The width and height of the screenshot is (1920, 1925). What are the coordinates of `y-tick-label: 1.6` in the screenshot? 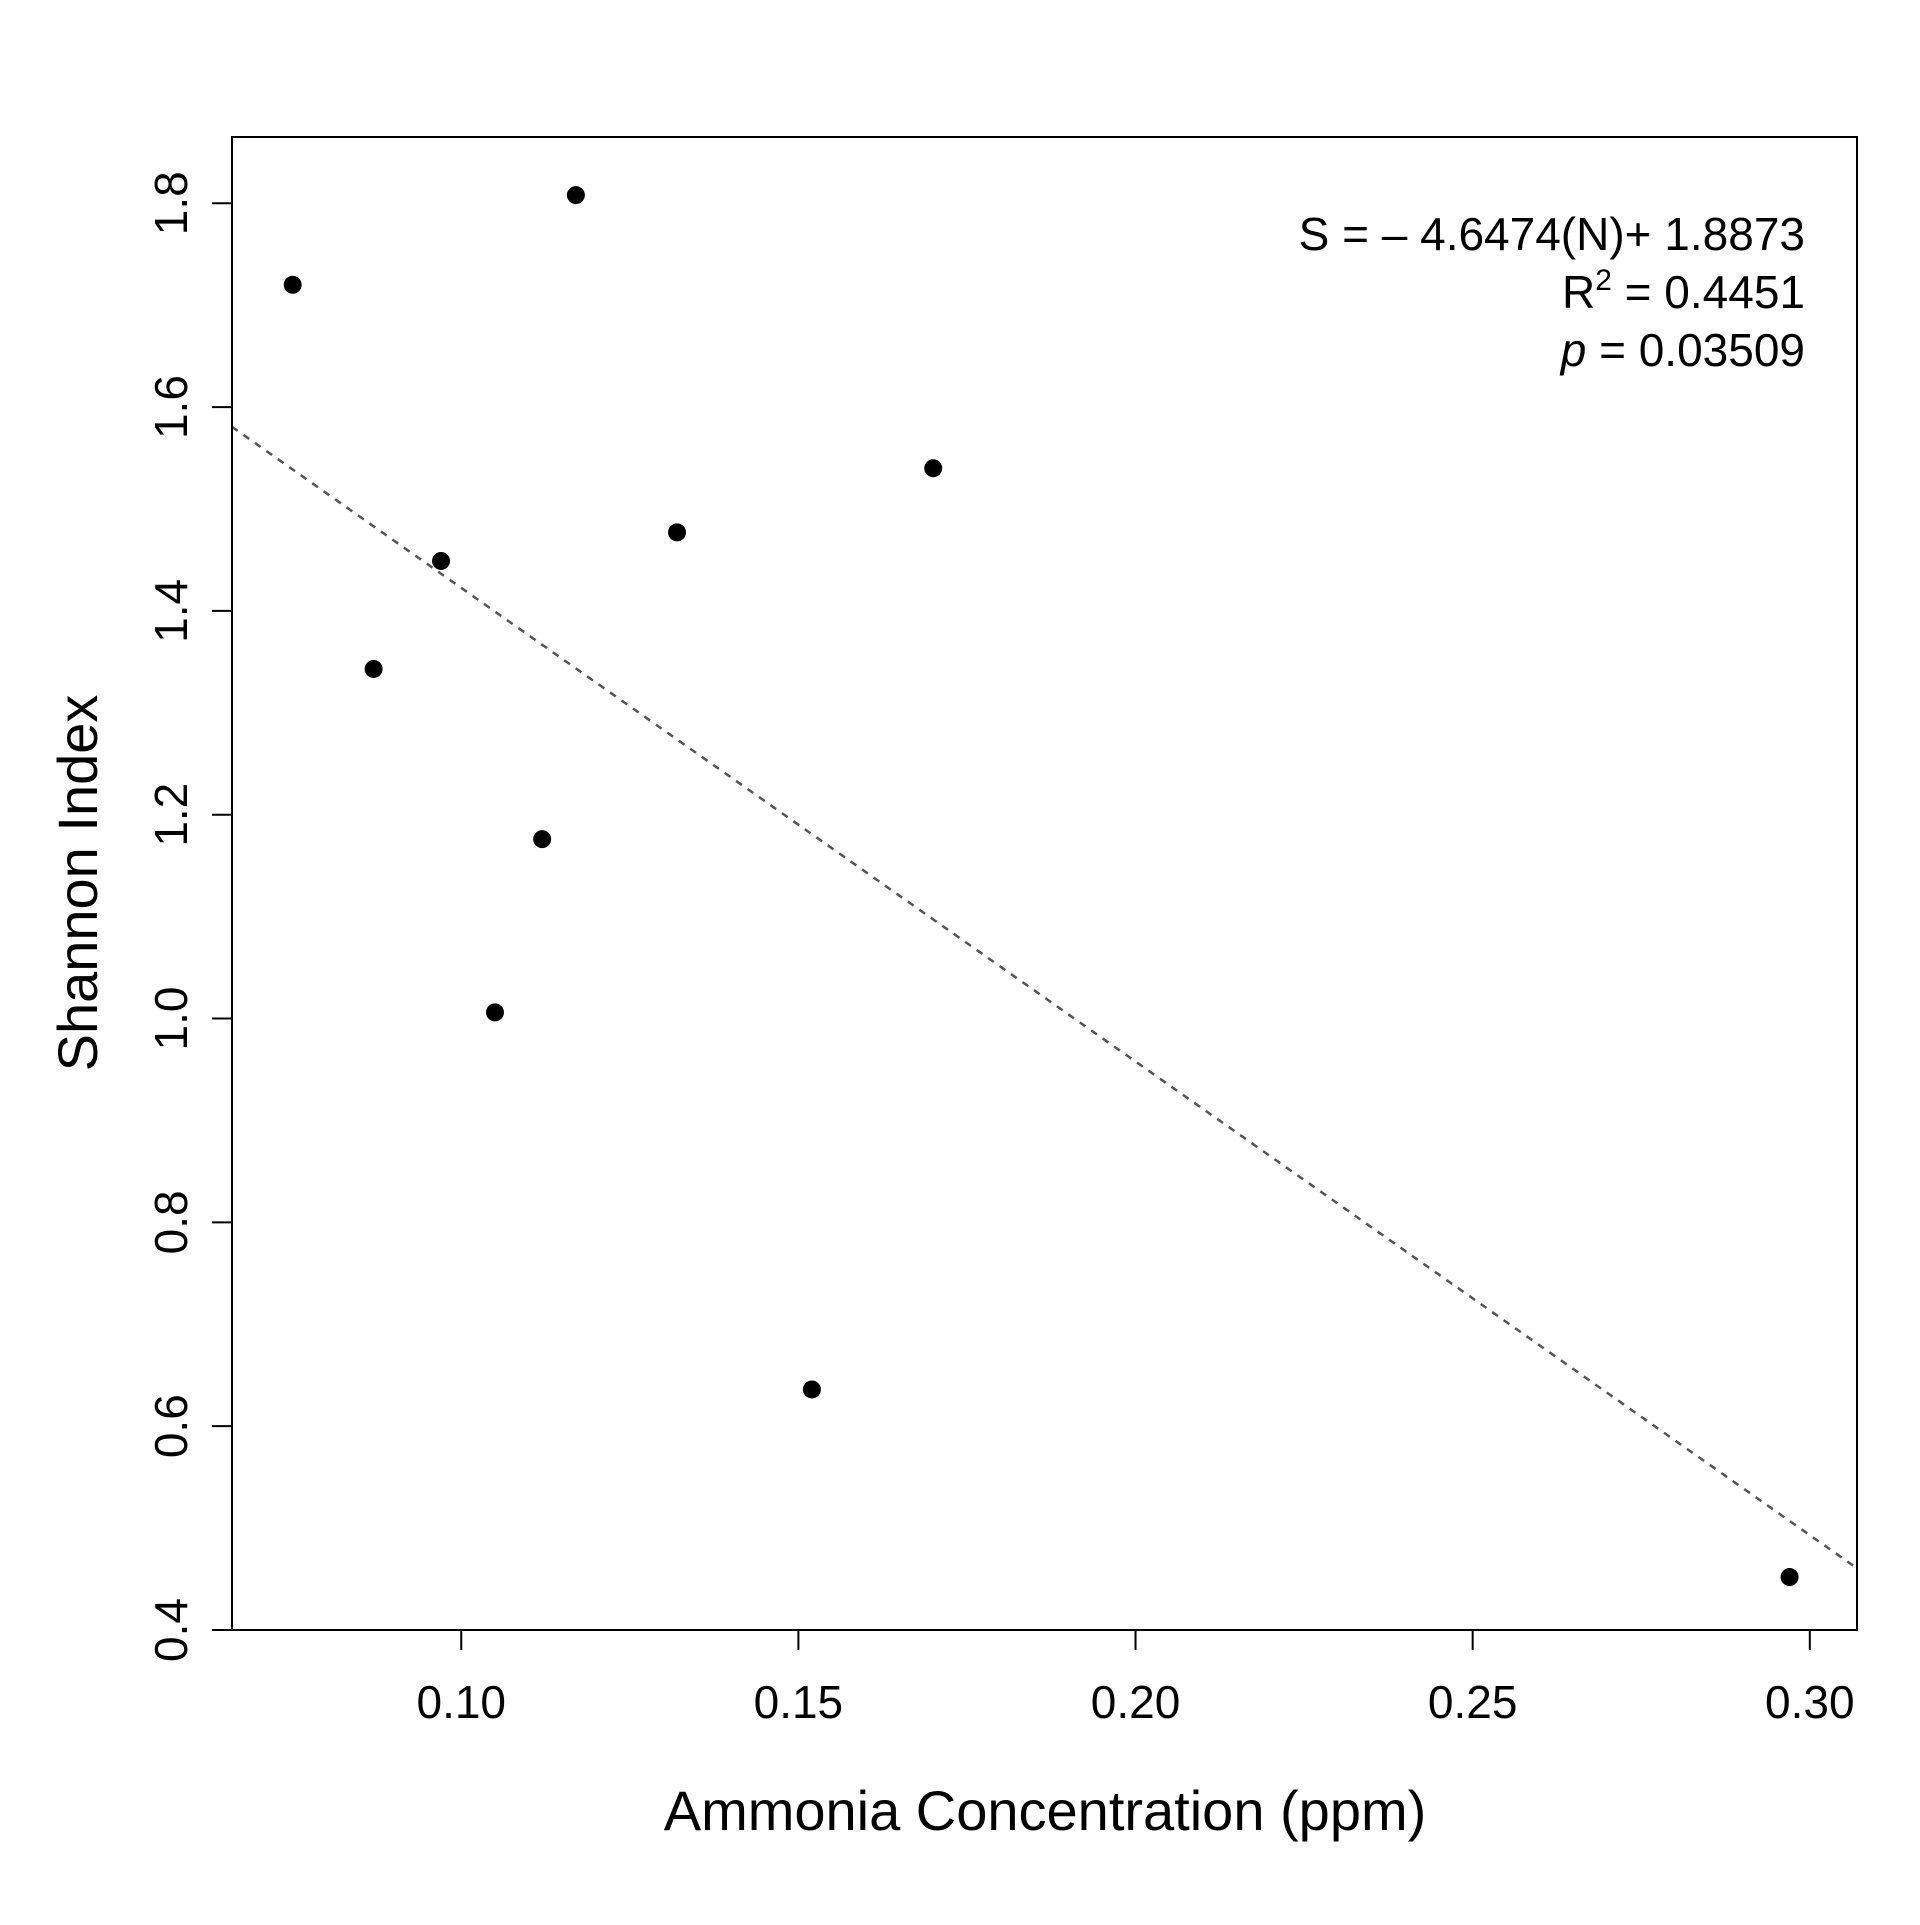 It's located at (171, 407).